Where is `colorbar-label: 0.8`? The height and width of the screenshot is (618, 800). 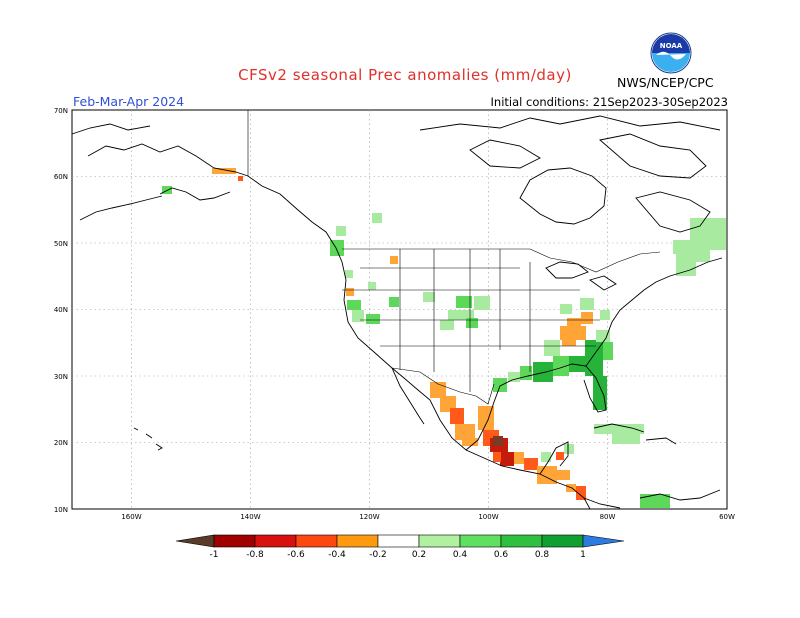
colorbar-label: 0.8 is located at coordinates (542, 555).